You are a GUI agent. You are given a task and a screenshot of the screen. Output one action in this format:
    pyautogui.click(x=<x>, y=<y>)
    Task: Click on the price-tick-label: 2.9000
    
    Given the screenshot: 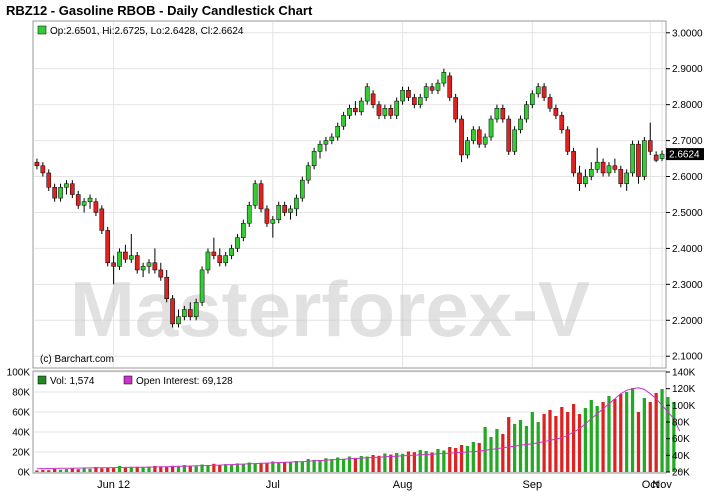 What is the action you would take?
    pyautogui.click(x=687, y=69)
    